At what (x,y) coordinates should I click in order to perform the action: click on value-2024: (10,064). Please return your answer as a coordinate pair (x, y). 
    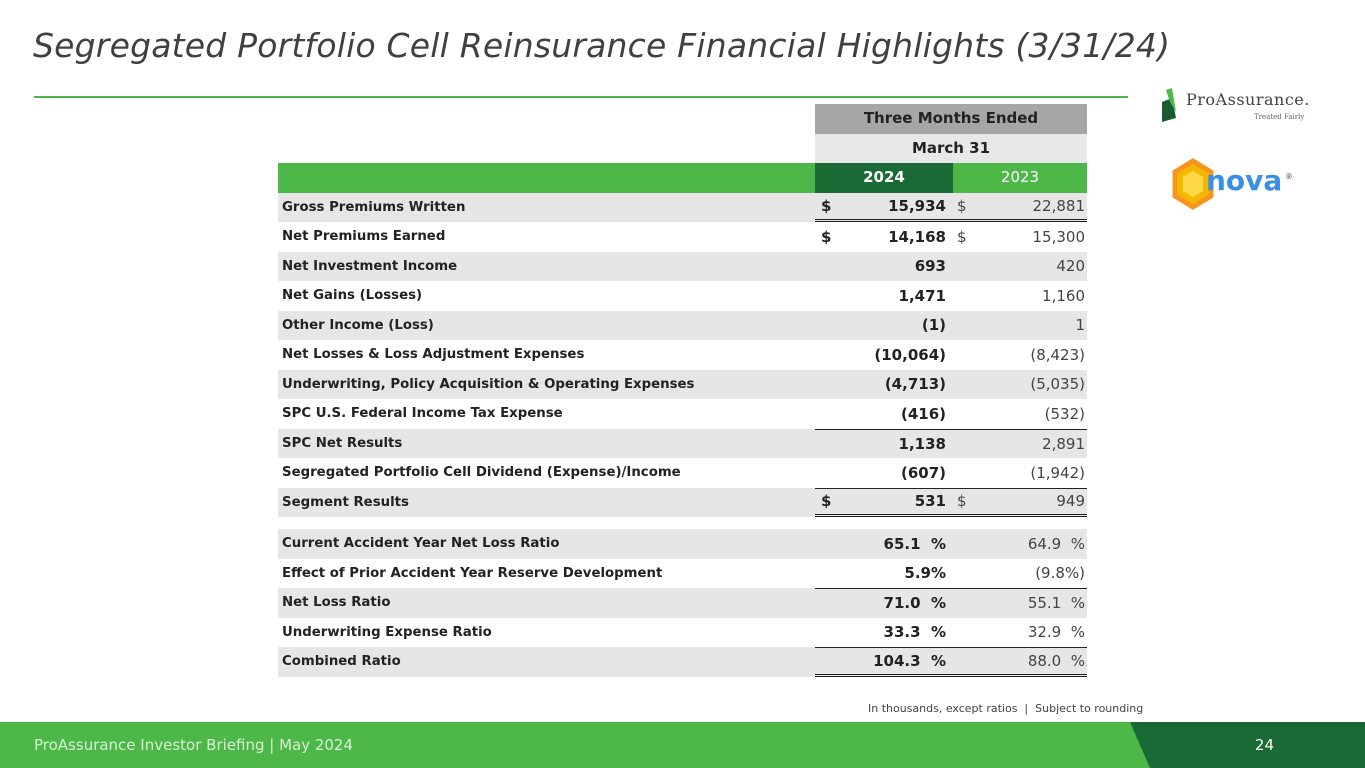
    Looking at the image, I should click on (910, 354).